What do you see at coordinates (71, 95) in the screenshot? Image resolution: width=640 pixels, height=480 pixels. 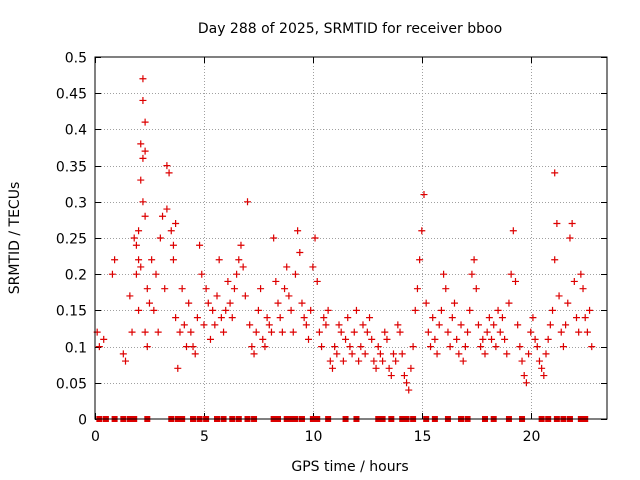 I see `y-tick-label: 0.45` at bounding box center [71, 95].